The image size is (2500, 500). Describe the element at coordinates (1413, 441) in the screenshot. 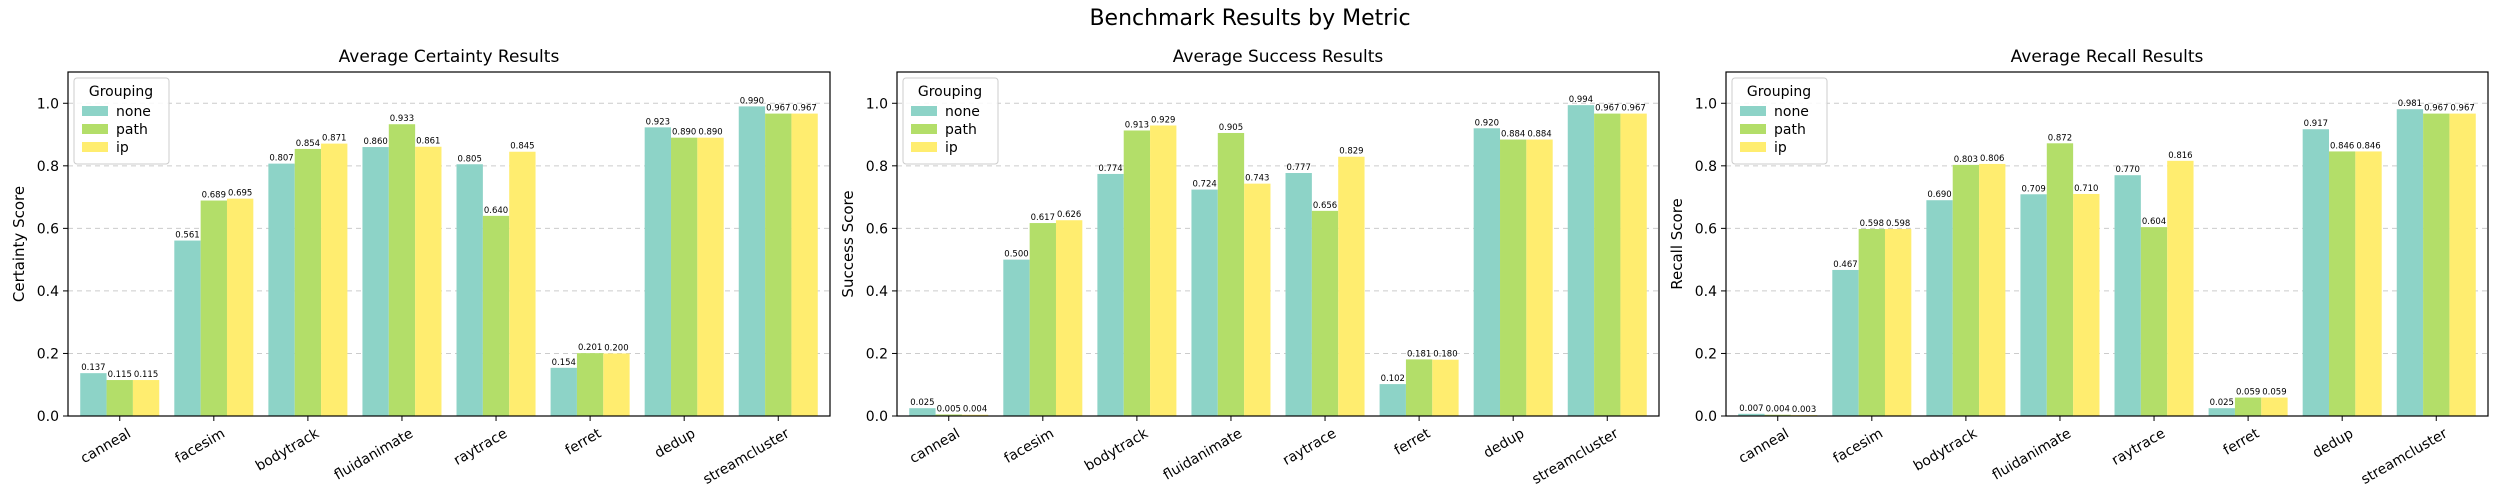

I see `x-tick-label: ferret` at that location.